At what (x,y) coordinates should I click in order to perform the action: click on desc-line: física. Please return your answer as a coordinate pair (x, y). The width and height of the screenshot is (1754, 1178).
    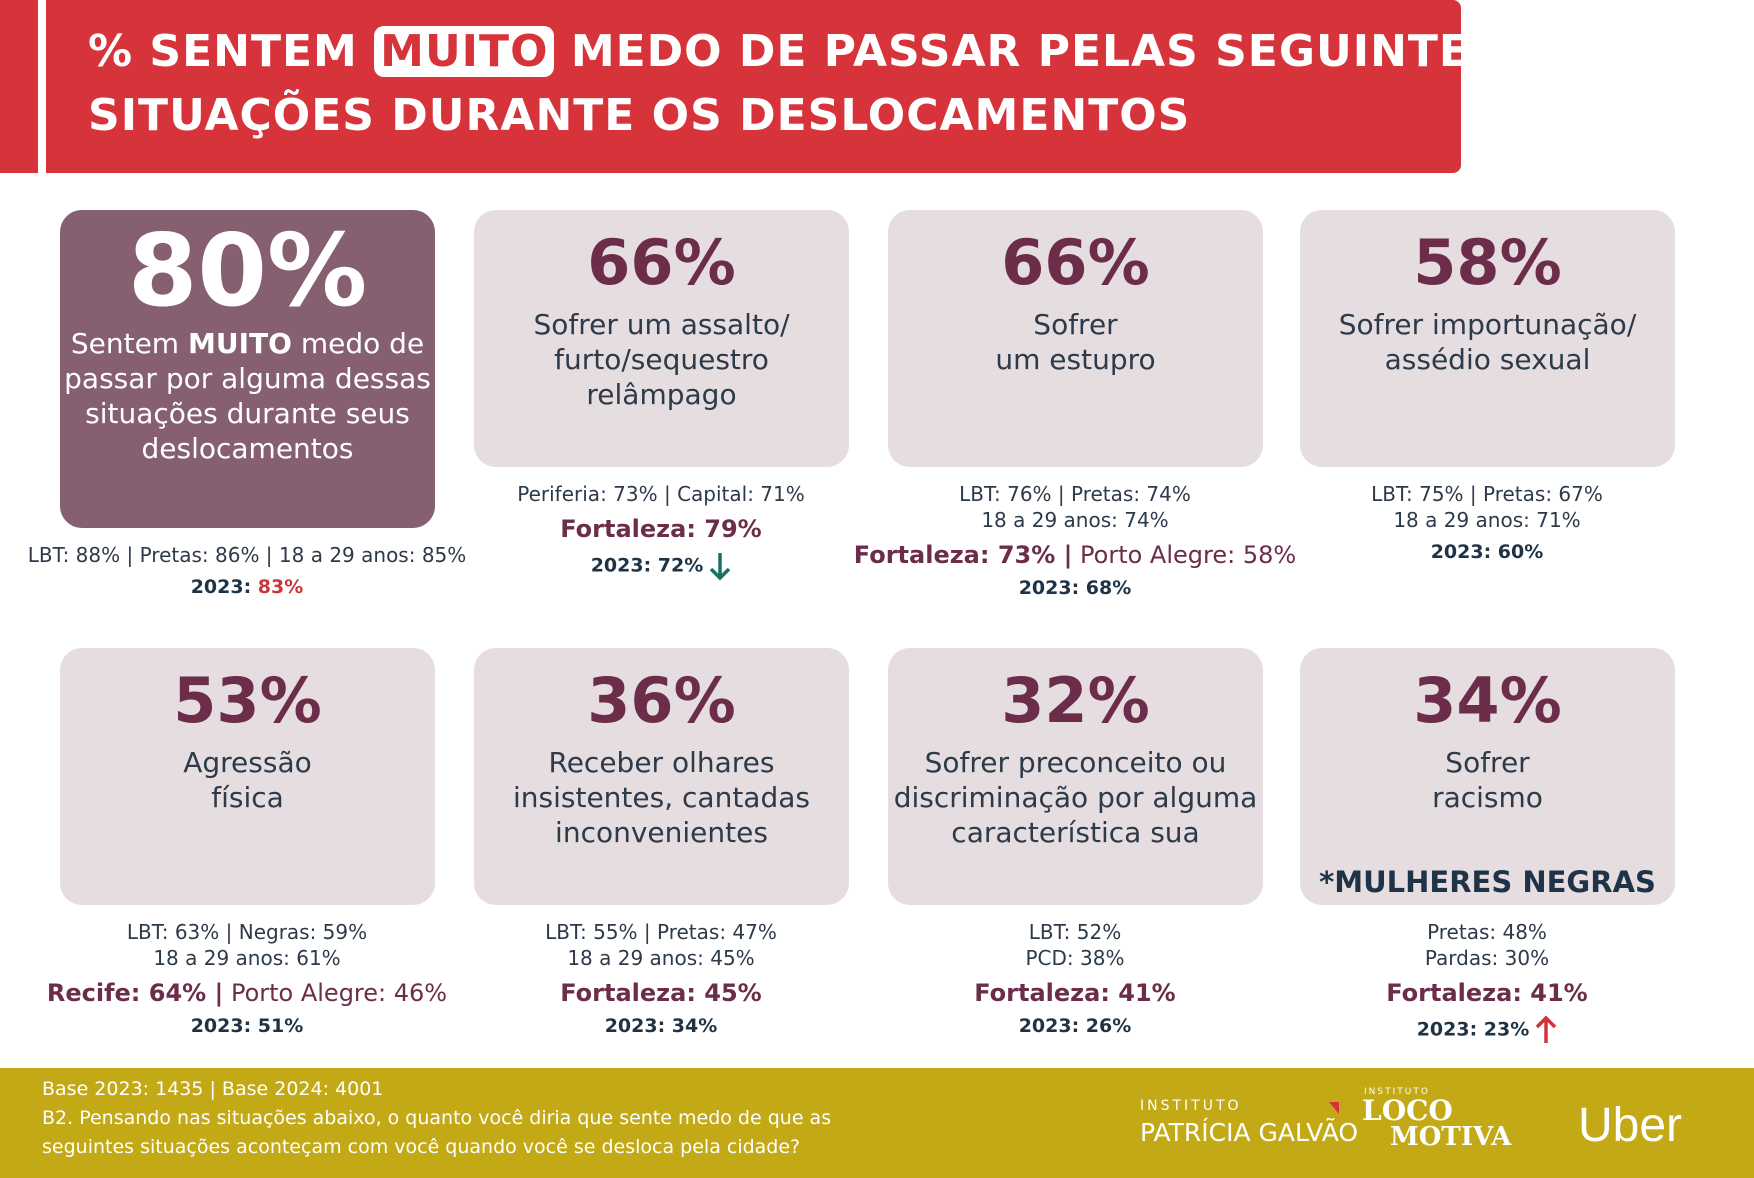
    Looking at the image, I should click on (247, 797).